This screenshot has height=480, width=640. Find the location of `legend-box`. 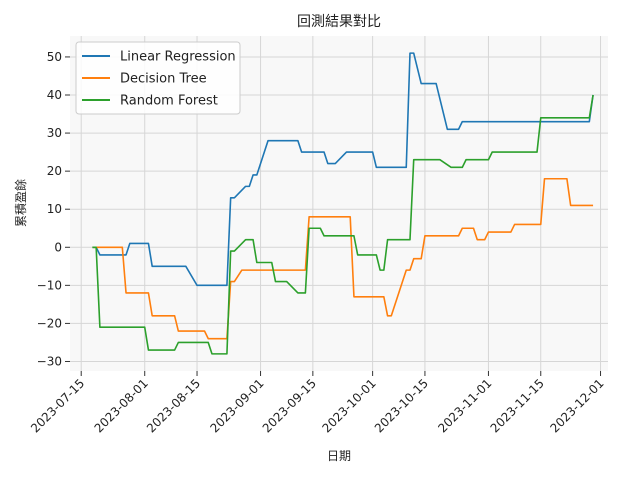

legend-box is located at coordinates (158, 78).